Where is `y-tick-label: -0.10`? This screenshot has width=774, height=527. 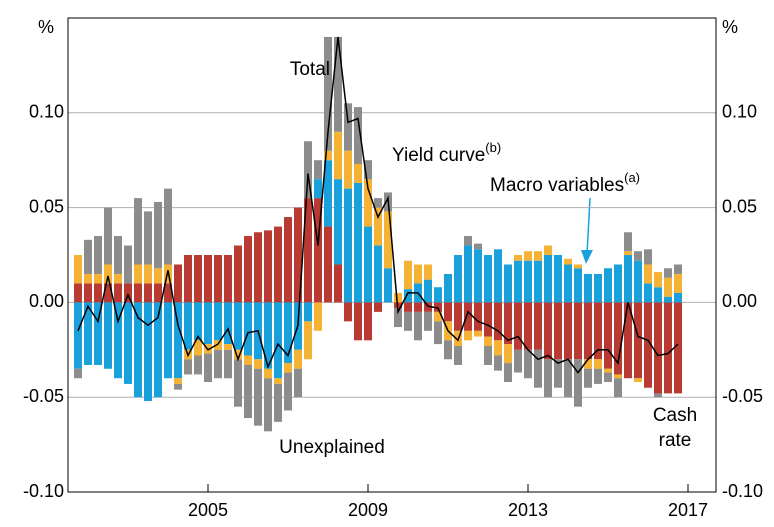
y-tick-label: -0.10 is located at coordinates (43, 491).